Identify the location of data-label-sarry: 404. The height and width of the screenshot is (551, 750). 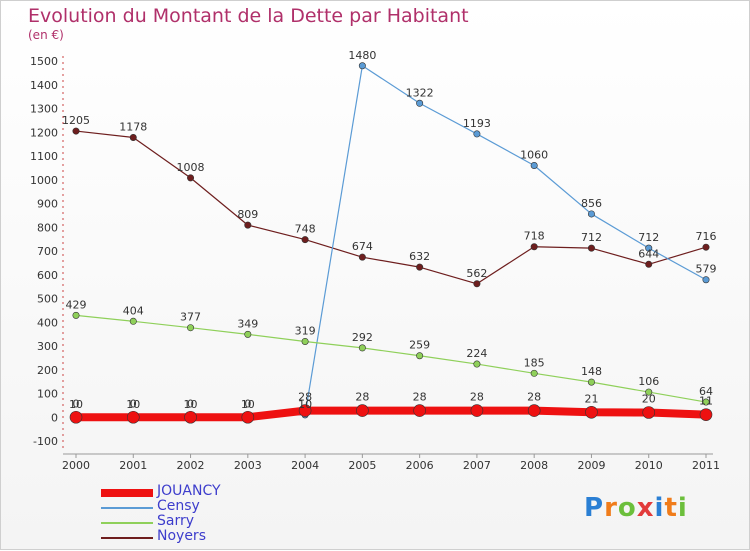
(133, 310).